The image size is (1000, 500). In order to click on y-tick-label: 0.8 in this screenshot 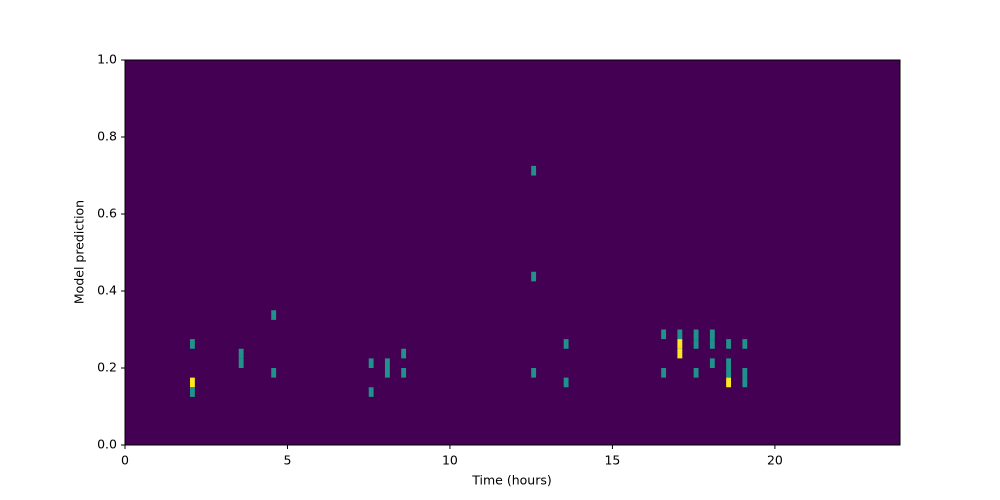, I will do `click(107, 136)`.